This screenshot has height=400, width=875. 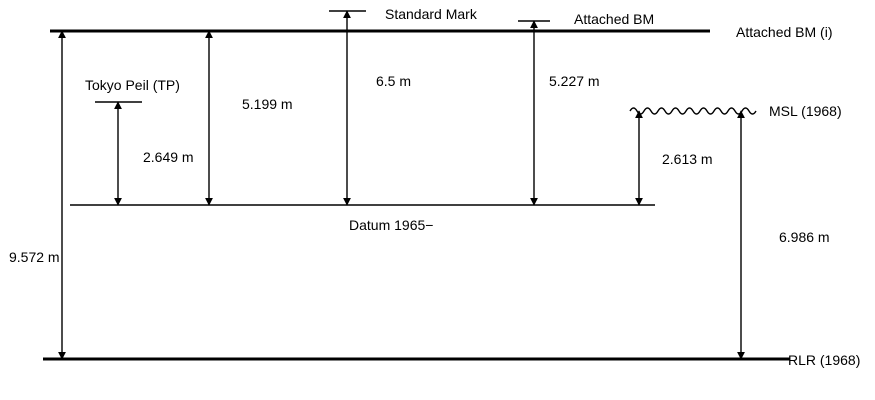 I want to click on tokyo-peil-label: Tokyo Peil (TP), so click(x=132, y=85).